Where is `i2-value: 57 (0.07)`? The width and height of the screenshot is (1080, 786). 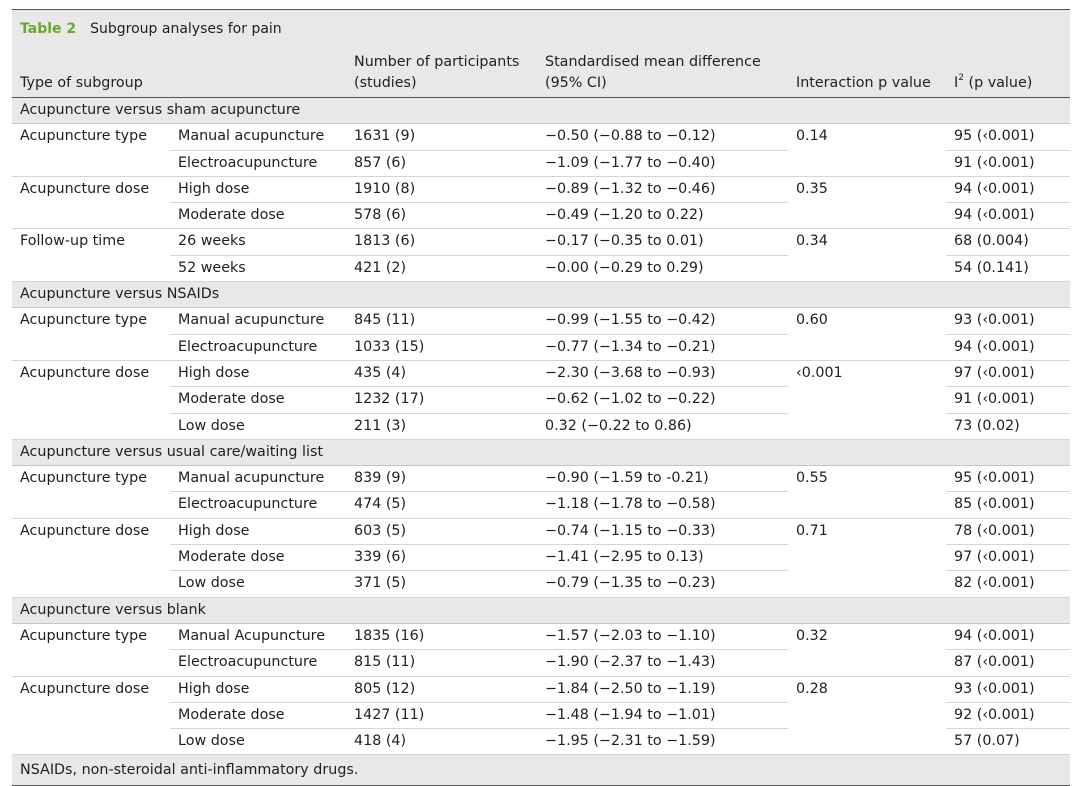
i2-value: 57 (0.07) is located at coordinates (1008, 742).